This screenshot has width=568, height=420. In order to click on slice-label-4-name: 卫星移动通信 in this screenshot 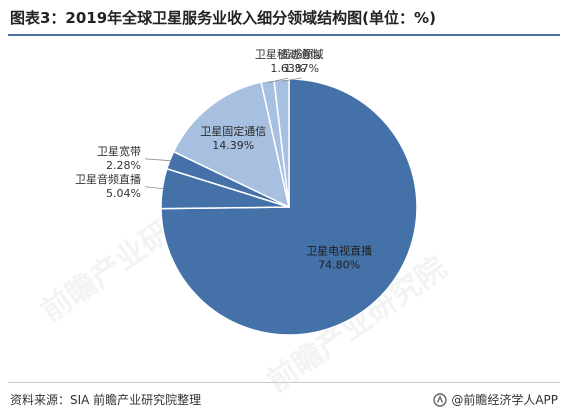, I will do `click(288, 54)`.